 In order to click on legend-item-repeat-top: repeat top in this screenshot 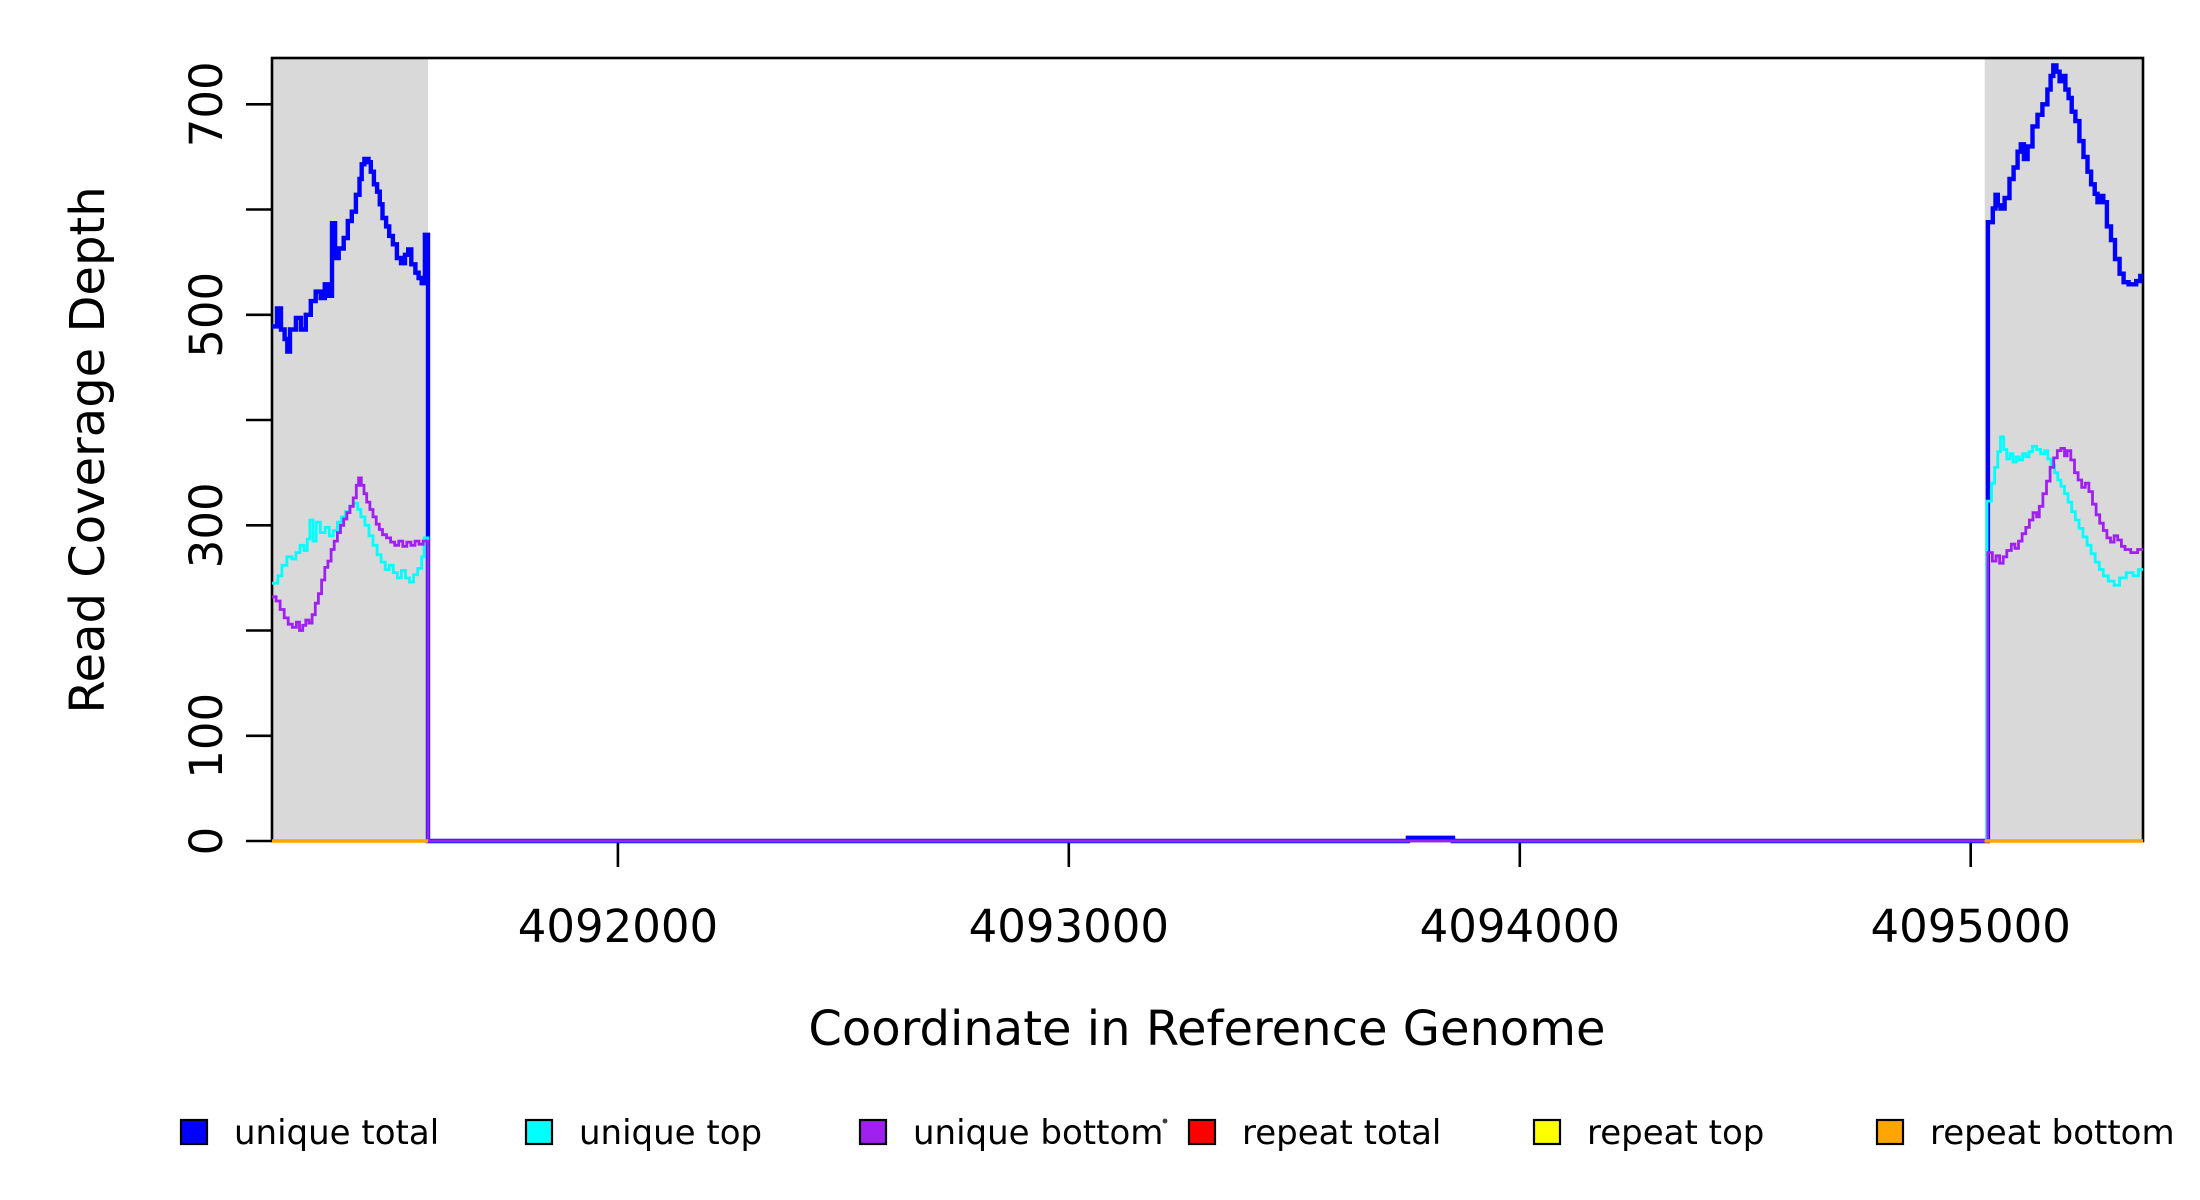, I will do `click(1648, 1133)`.